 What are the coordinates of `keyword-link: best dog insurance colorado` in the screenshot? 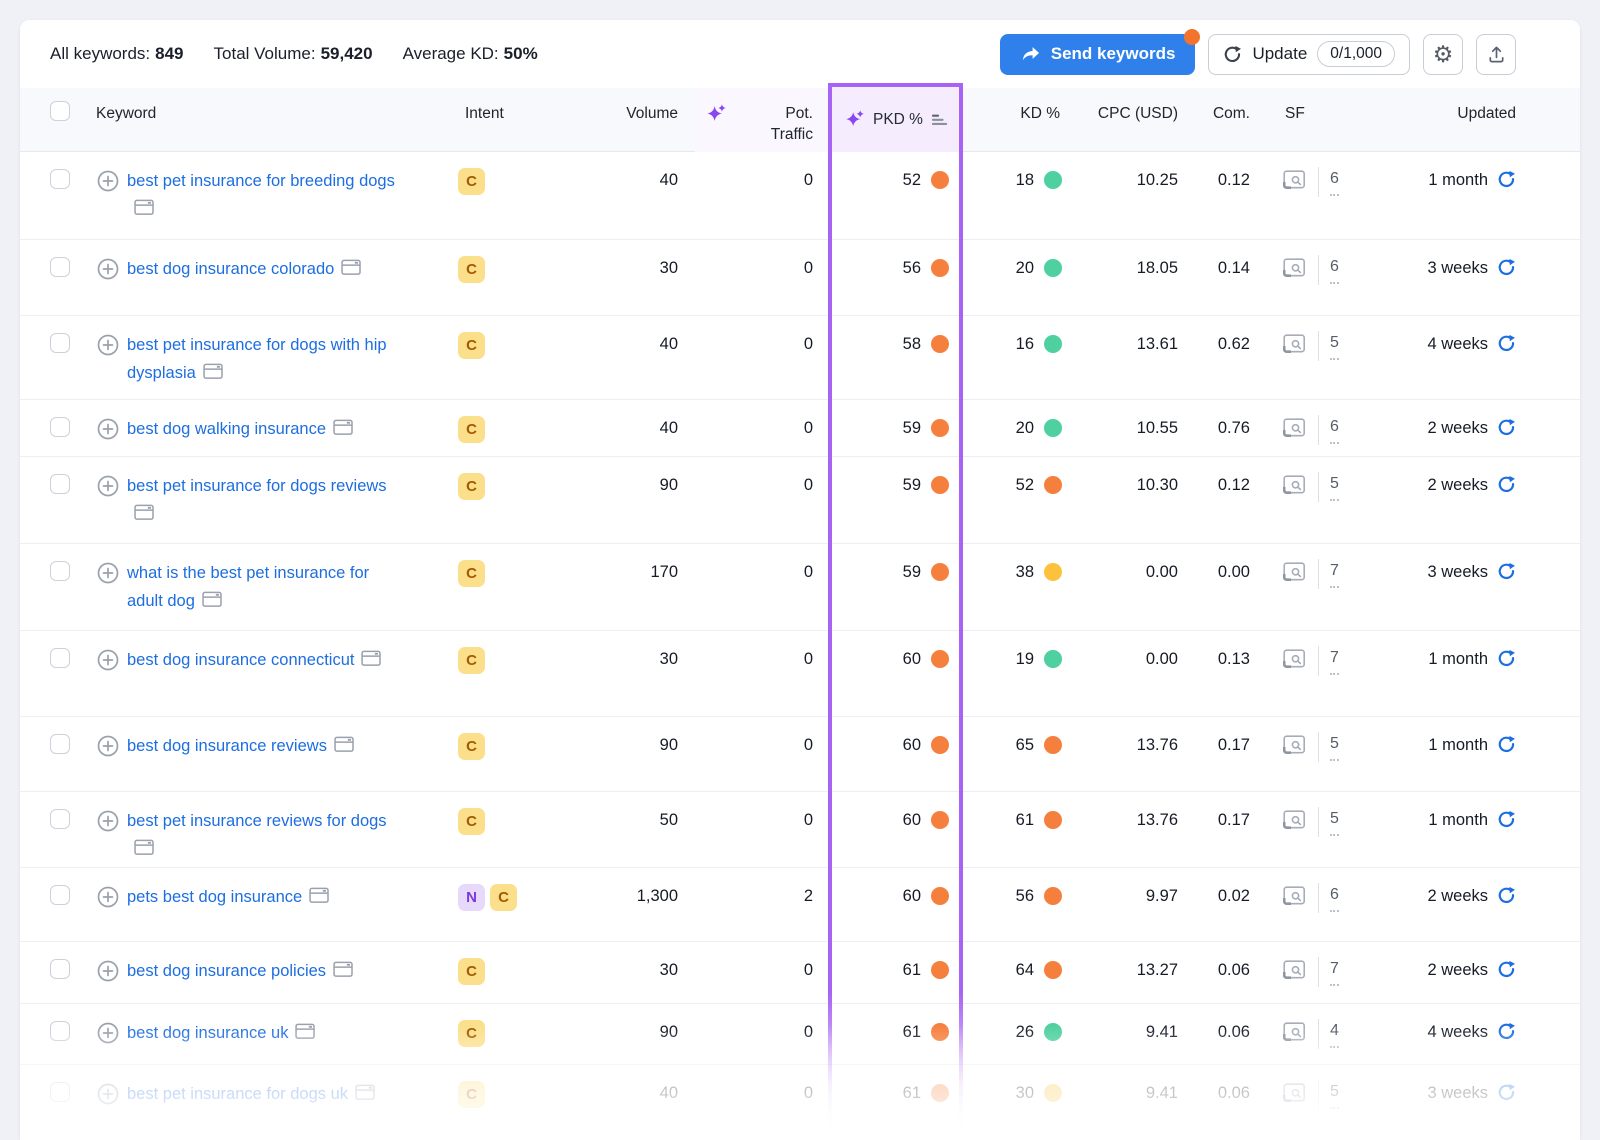 It's located at (244, 268).